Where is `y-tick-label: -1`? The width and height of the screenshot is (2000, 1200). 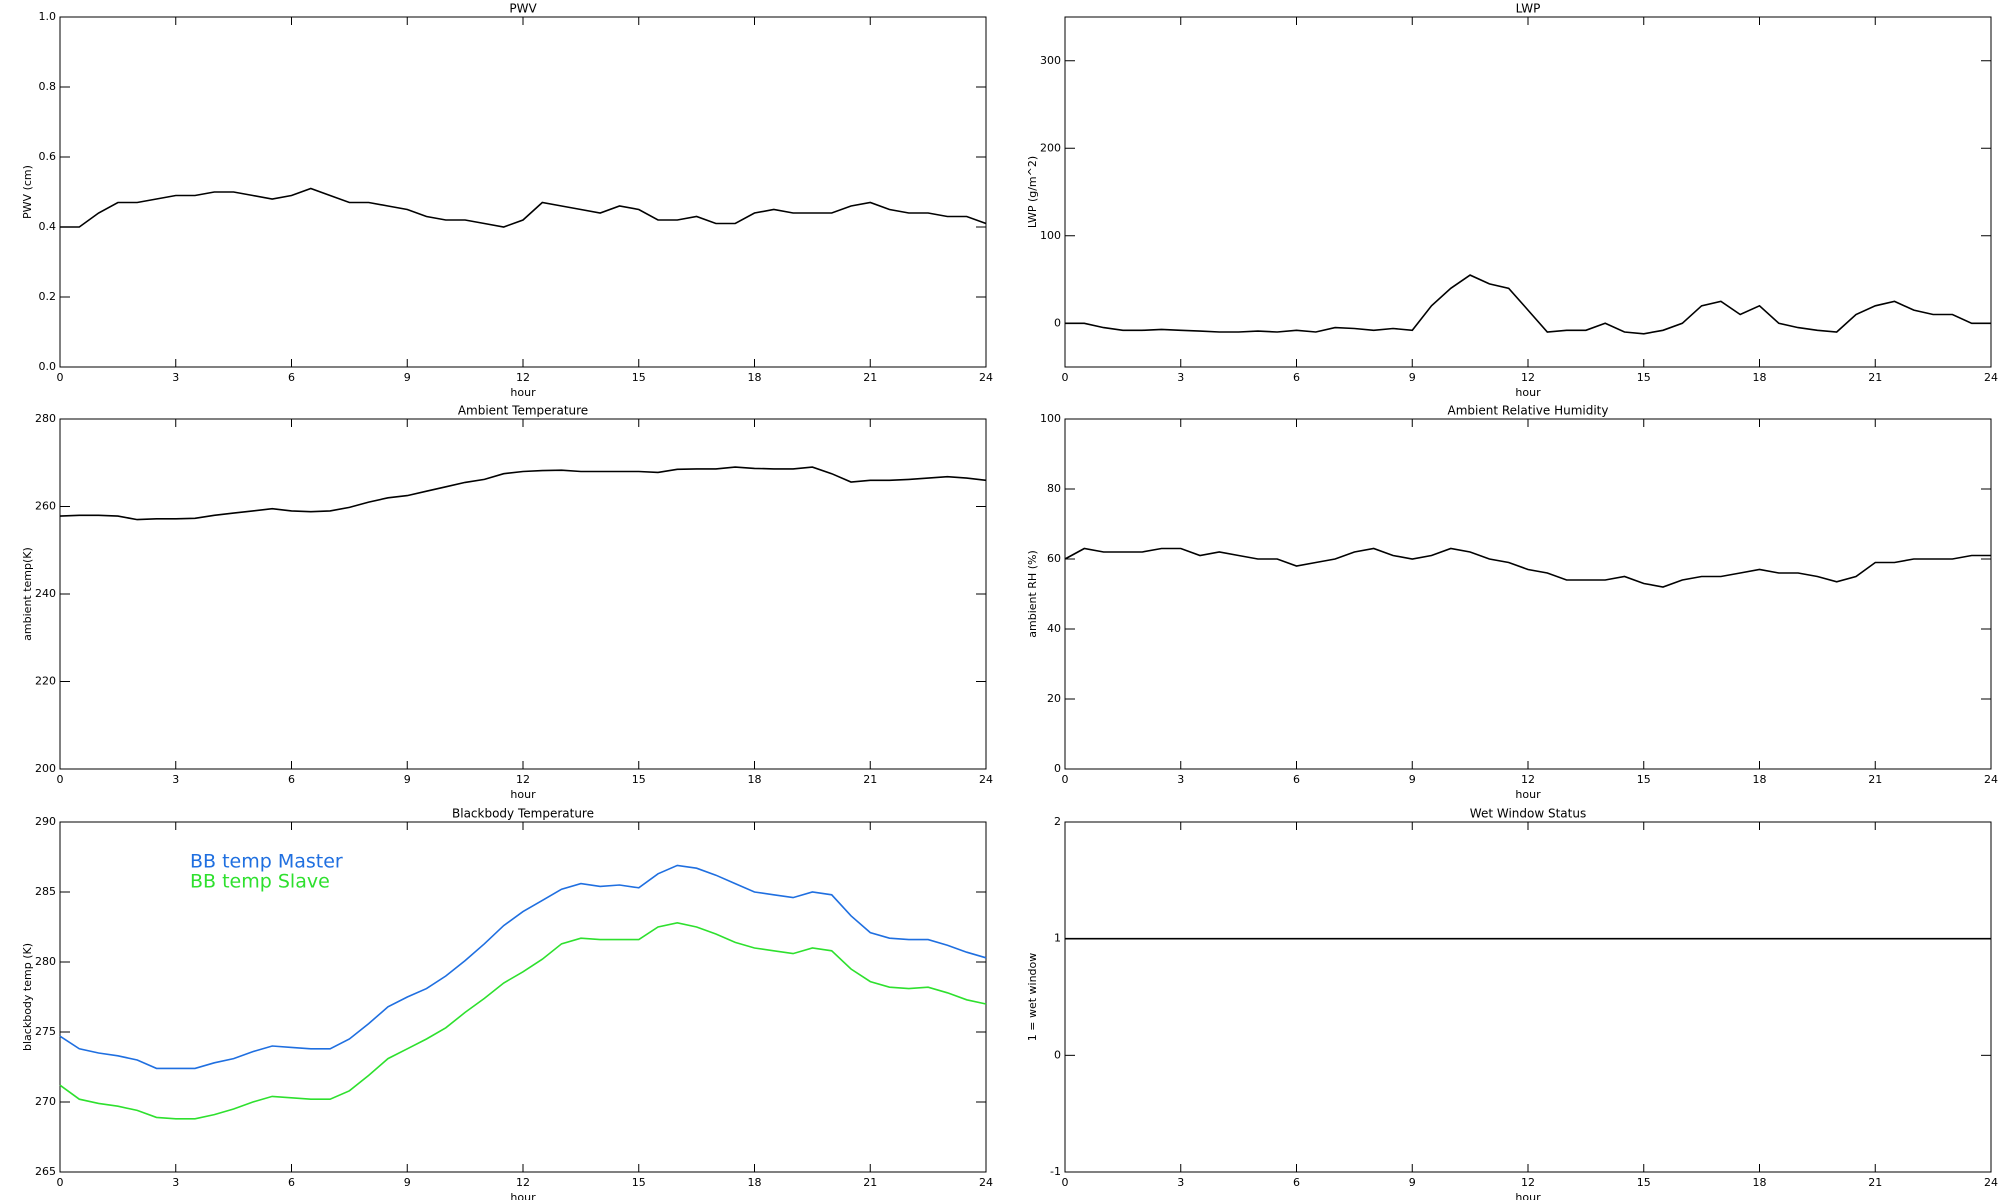 y-tick-label: -1 is located at coordinates (1055, 1171).